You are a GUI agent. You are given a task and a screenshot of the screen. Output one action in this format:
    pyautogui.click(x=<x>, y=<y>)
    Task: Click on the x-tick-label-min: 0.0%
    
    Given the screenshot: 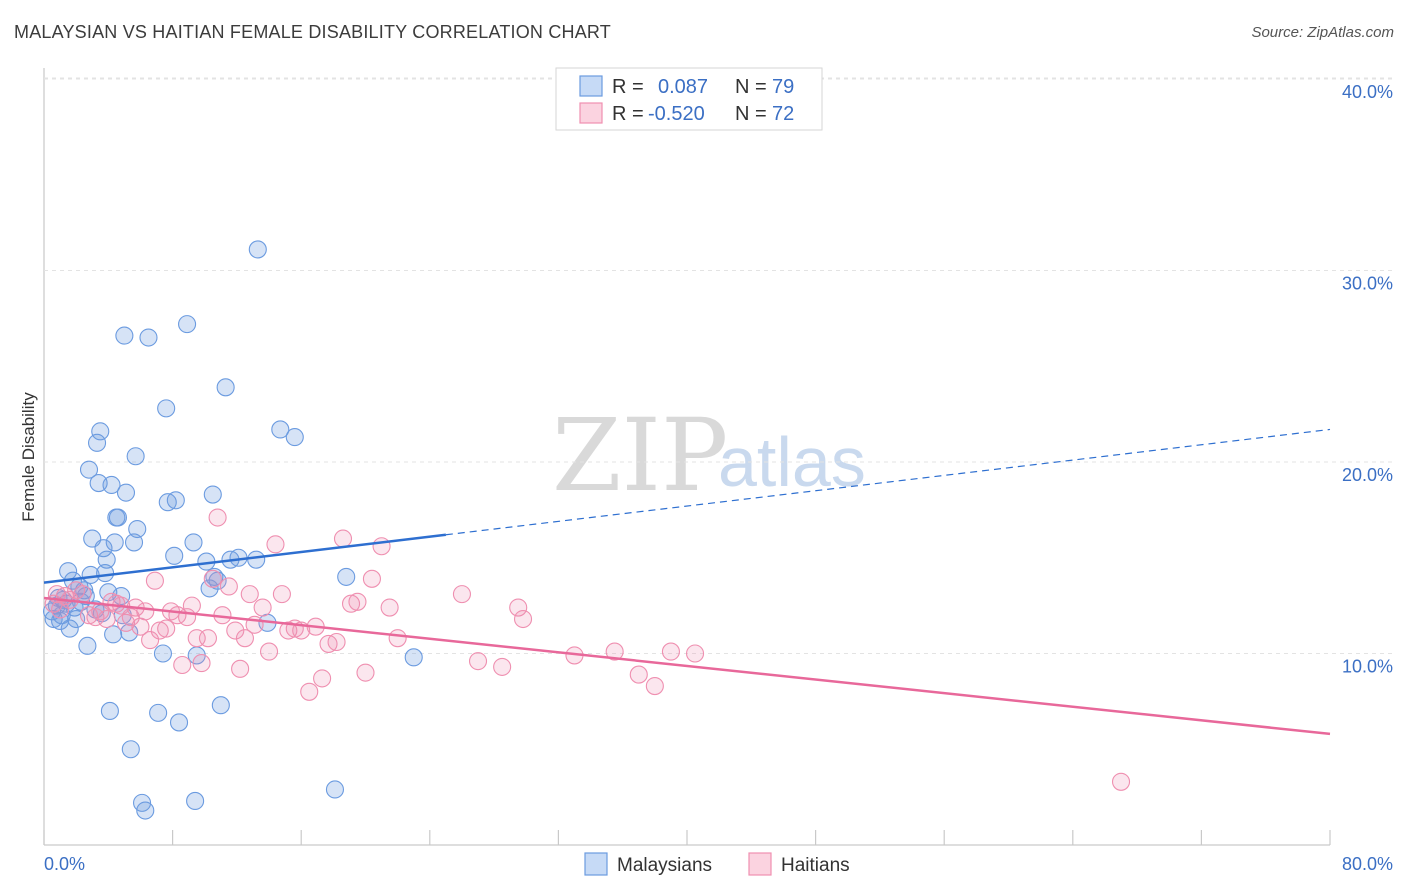 What is the action you would take?
    pyautogui.click(x=64, y=864)
    